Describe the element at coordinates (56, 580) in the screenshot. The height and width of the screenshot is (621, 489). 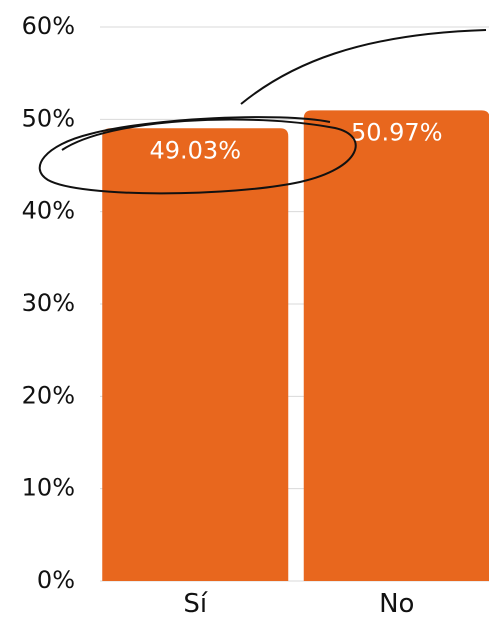
I see `y-tick-label: 0%` at that location.